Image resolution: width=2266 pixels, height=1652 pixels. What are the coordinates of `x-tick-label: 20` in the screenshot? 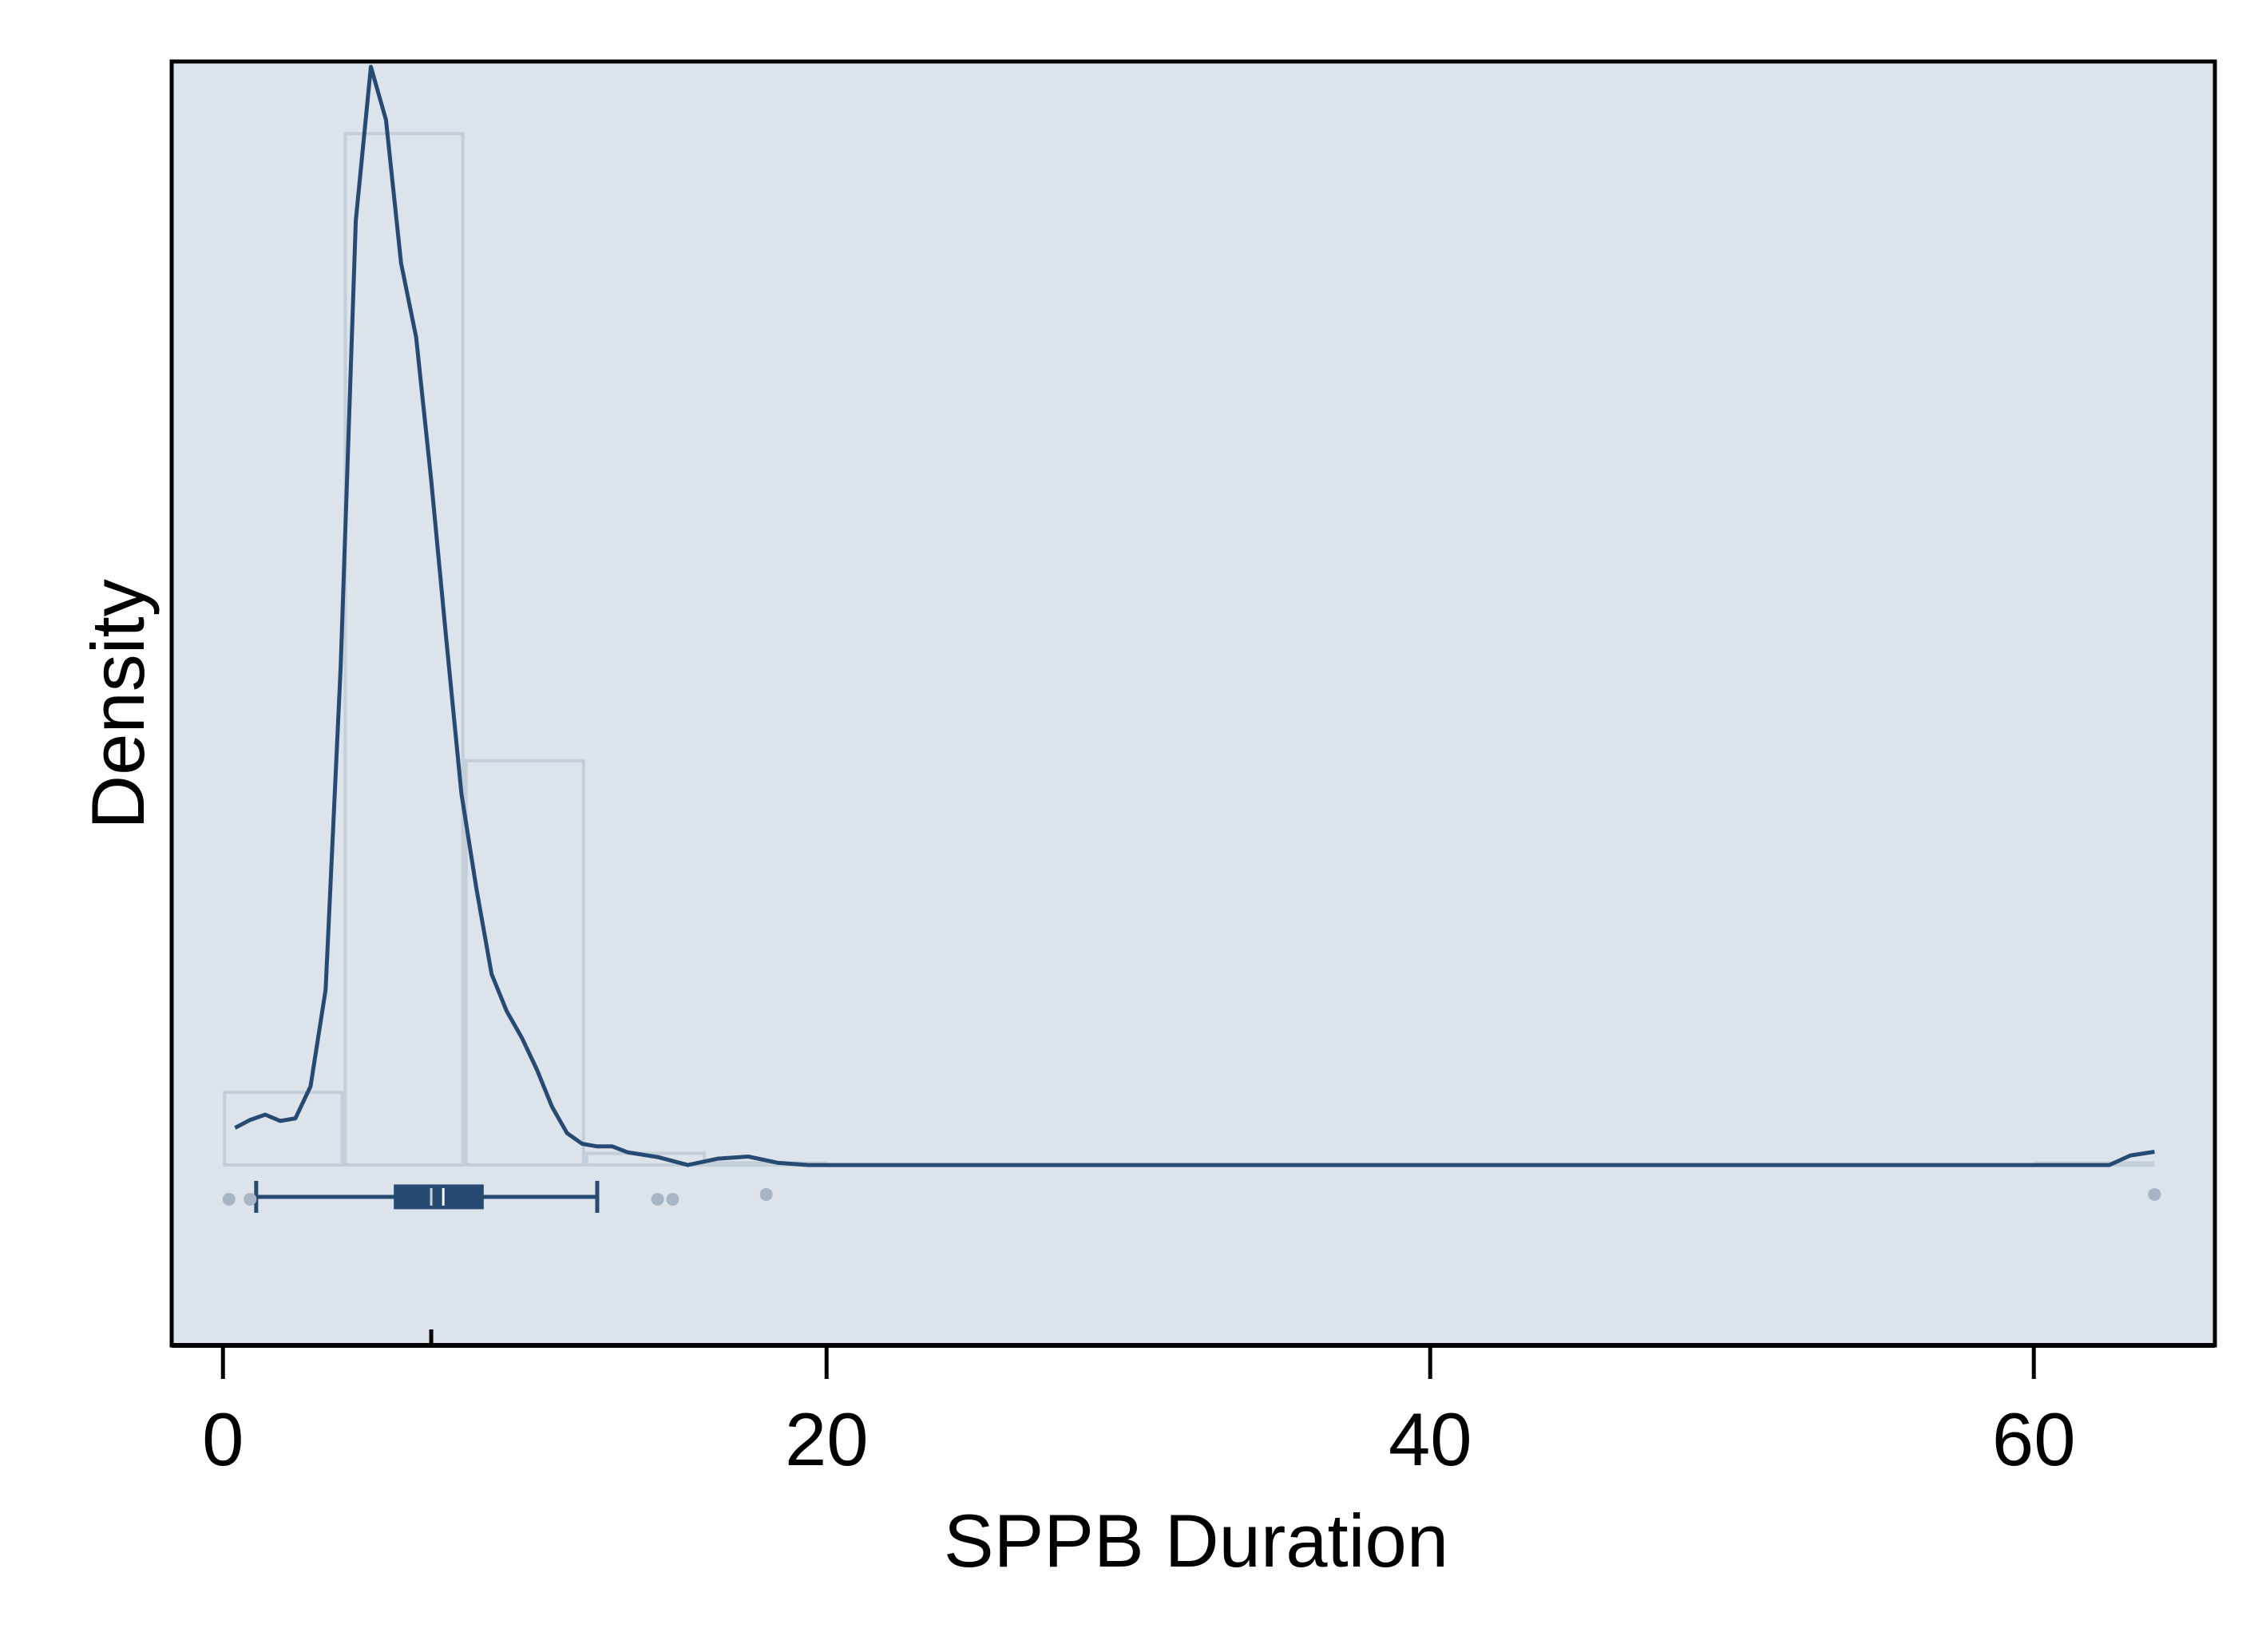 It's located at (827, 1439).